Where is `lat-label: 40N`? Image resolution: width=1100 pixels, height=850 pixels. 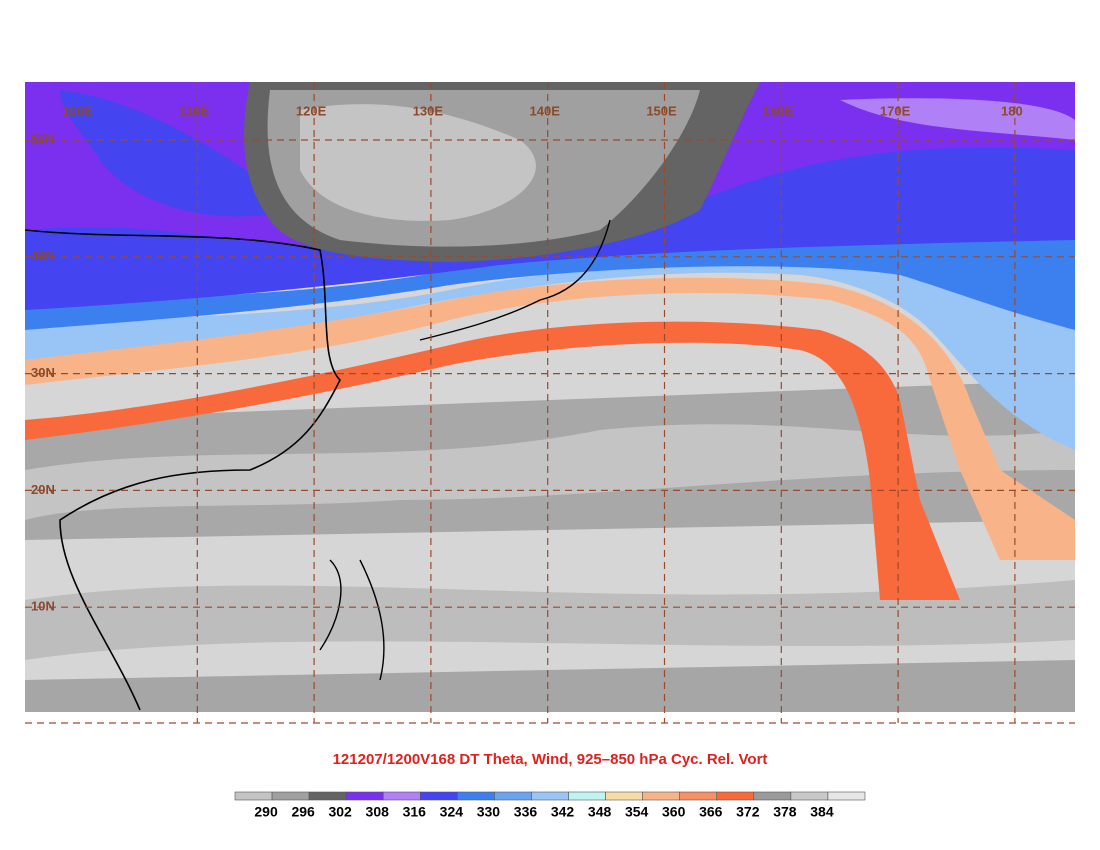
lat-label: 40N is located at coordinates (43, 255).